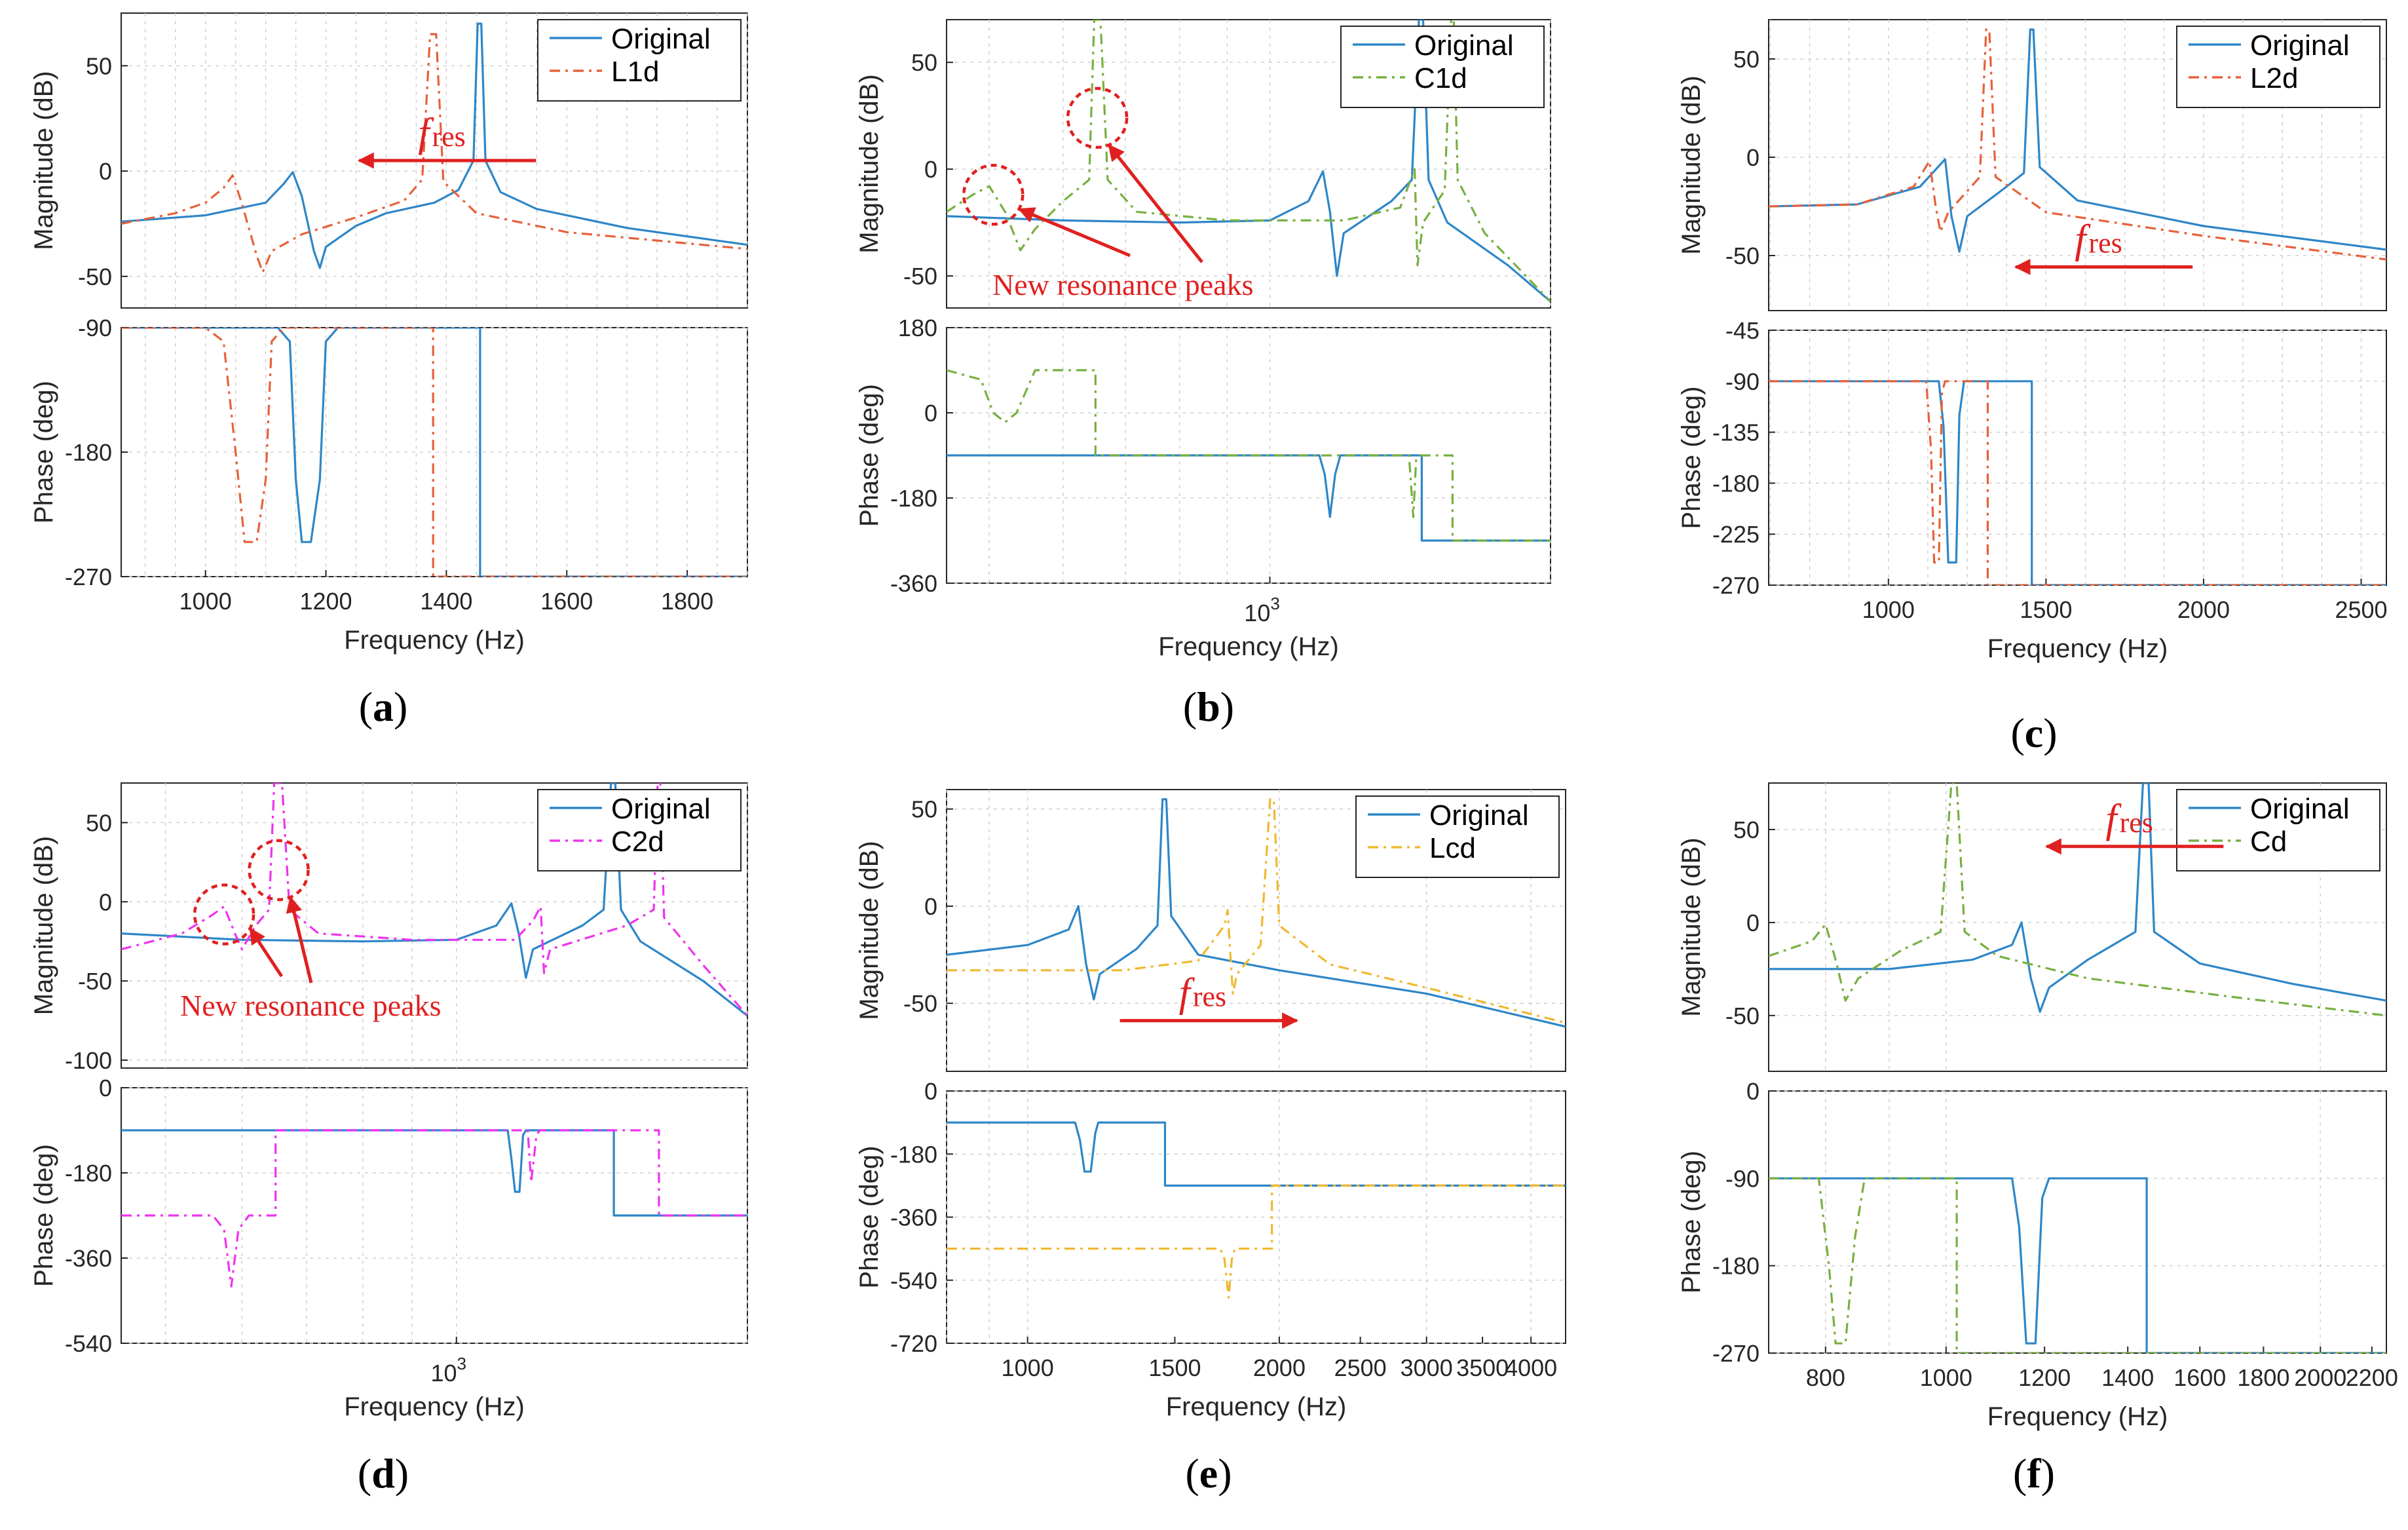 The image size is (2408, 1530). What do you see at coordinates (1946, 1377) in the screenshot?
I see `x-tick-label: 1000` at bounding box center [1946, 1377].